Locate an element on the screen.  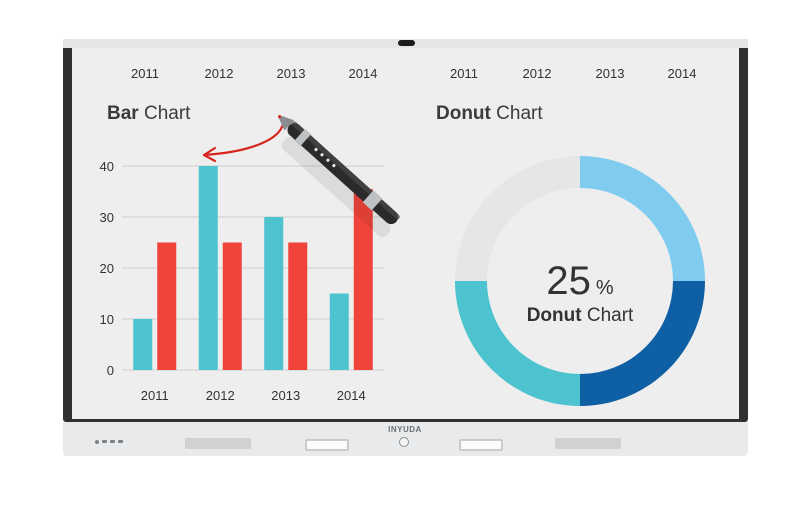
y-tick-label: 30 is located at coordinates (107, 217).